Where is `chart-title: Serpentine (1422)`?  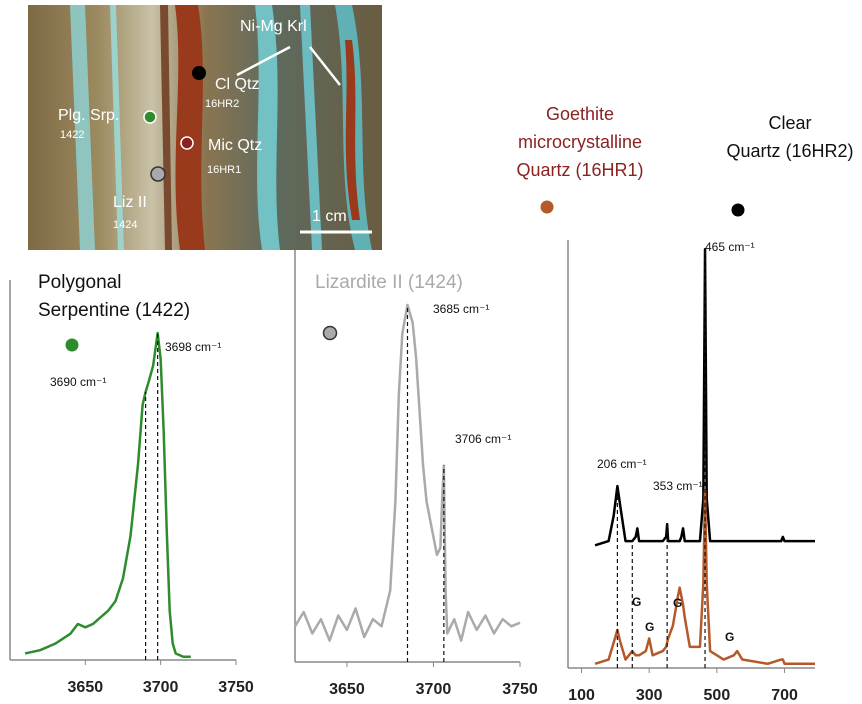
chart-title: Serpentine (1422) is located at coordinates (114, 310).